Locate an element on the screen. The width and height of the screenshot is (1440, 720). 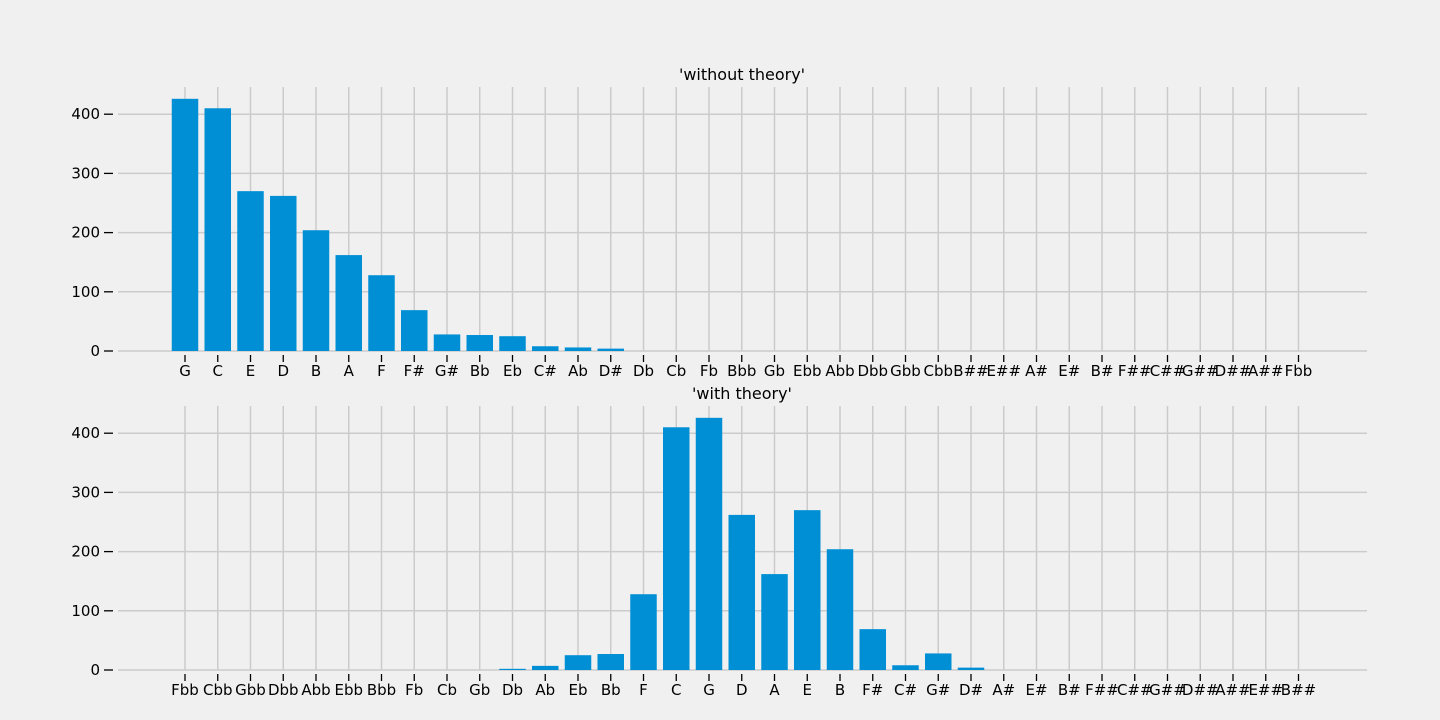
x-tick-label: F# is located at coordinates (872, 690).